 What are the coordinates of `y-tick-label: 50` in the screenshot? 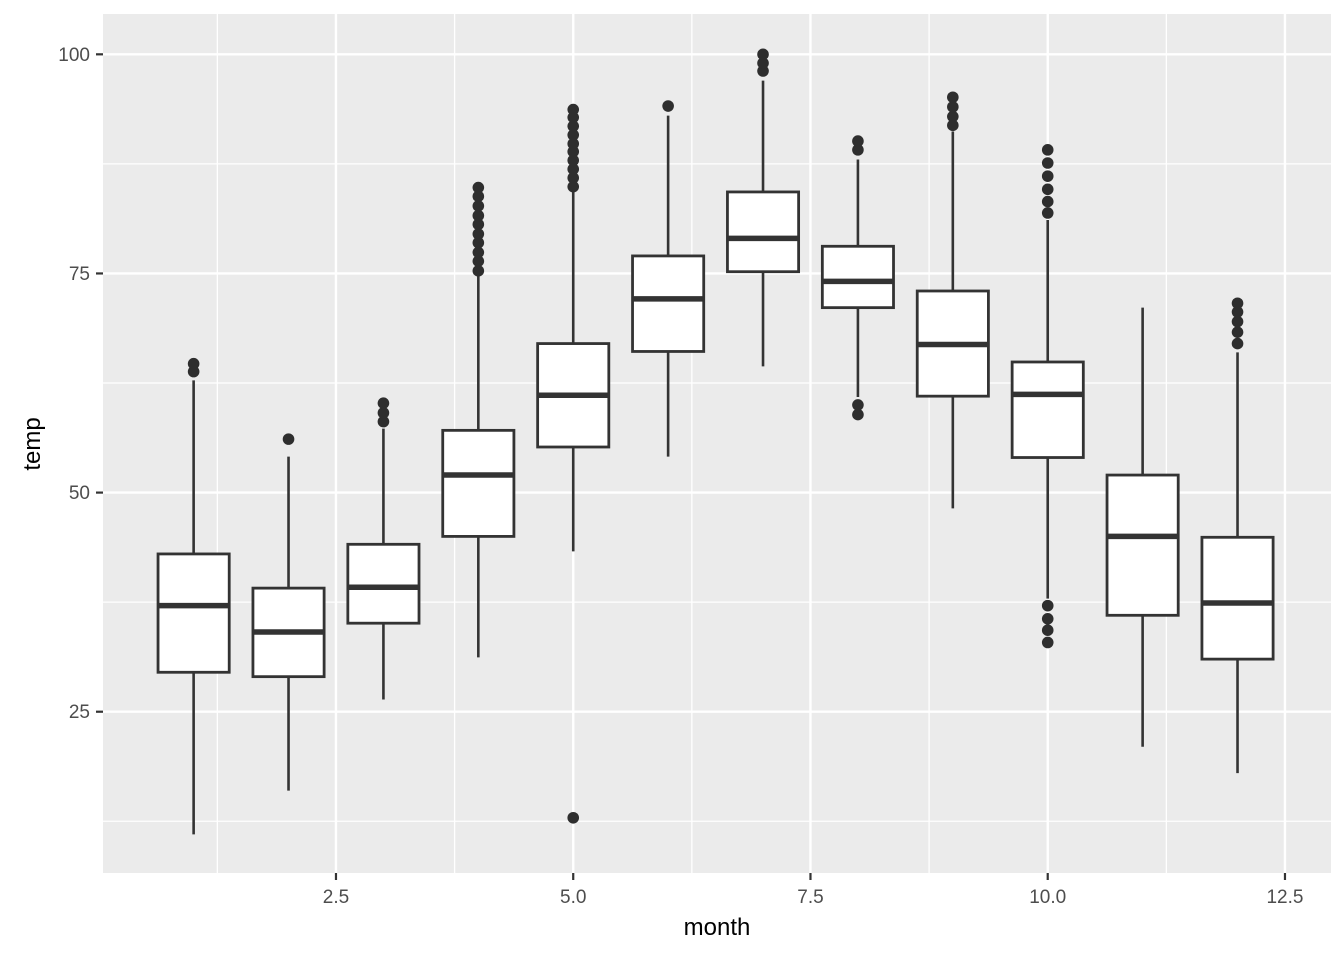 It's located at (79, 493).